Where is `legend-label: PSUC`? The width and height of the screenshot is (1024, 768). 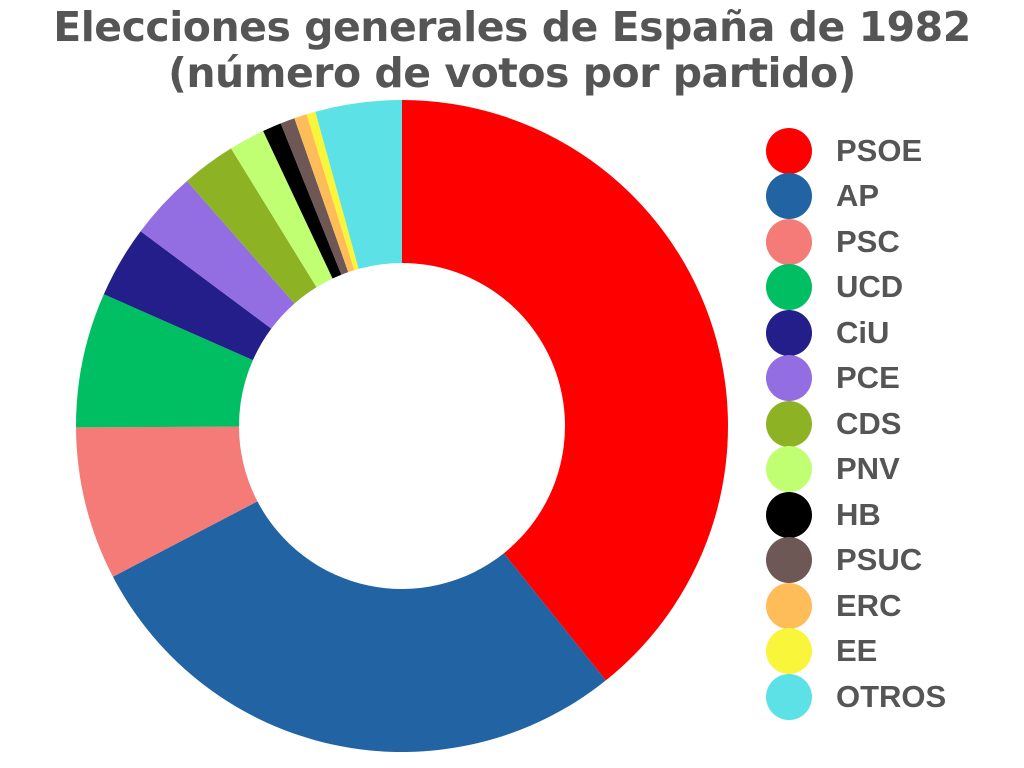
legend-label: PSUC is located at coordinates (879, 560).